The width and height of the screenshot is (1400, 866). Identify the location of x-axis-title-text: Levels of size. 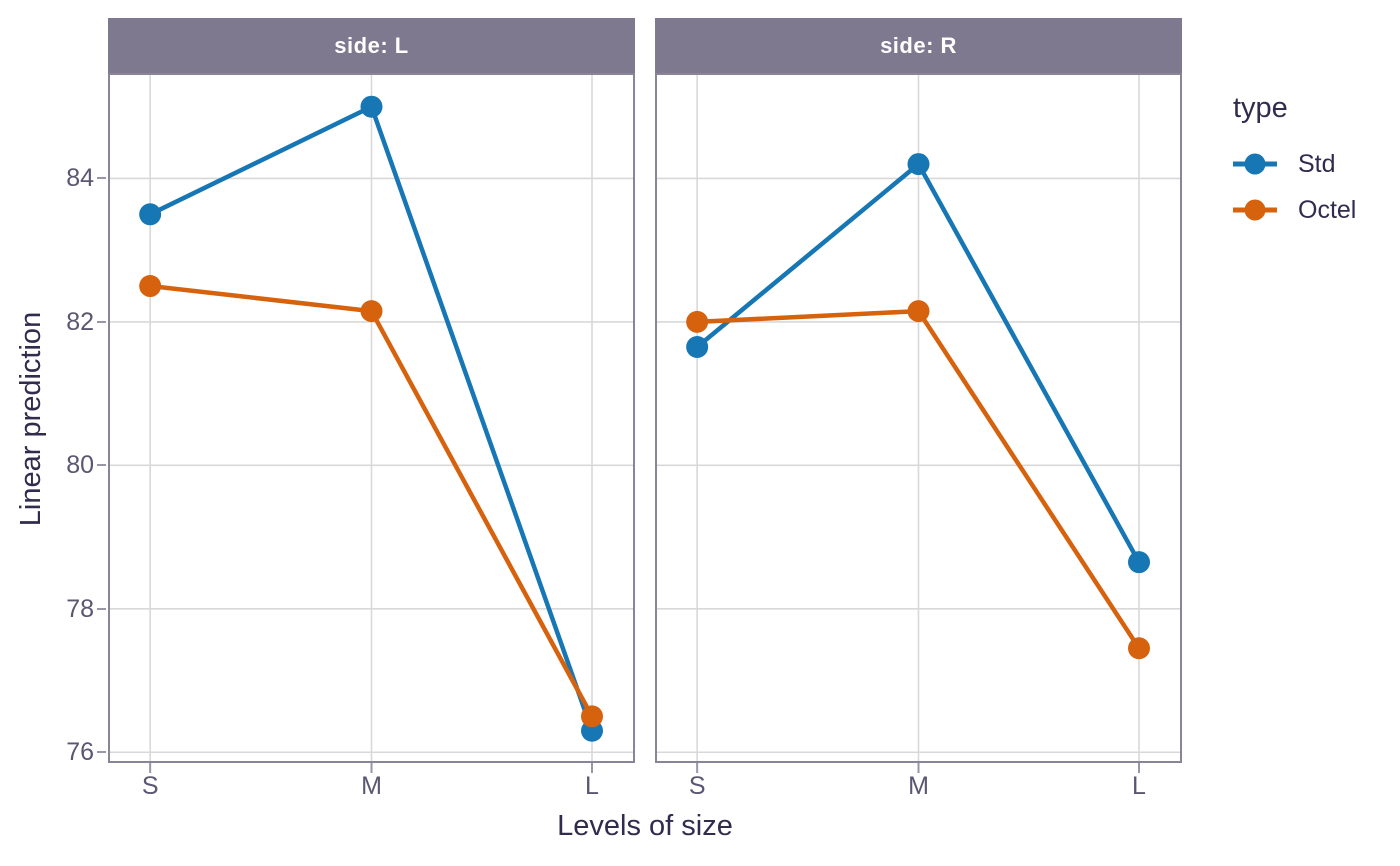
(645, 826).